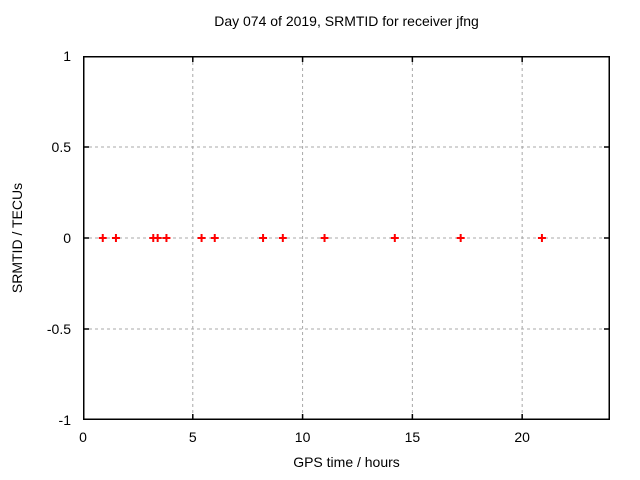 This screenshot has width=640, height=480. I want to click on x-tick-labels: 0 5 10 15 20, so click(344, 437).